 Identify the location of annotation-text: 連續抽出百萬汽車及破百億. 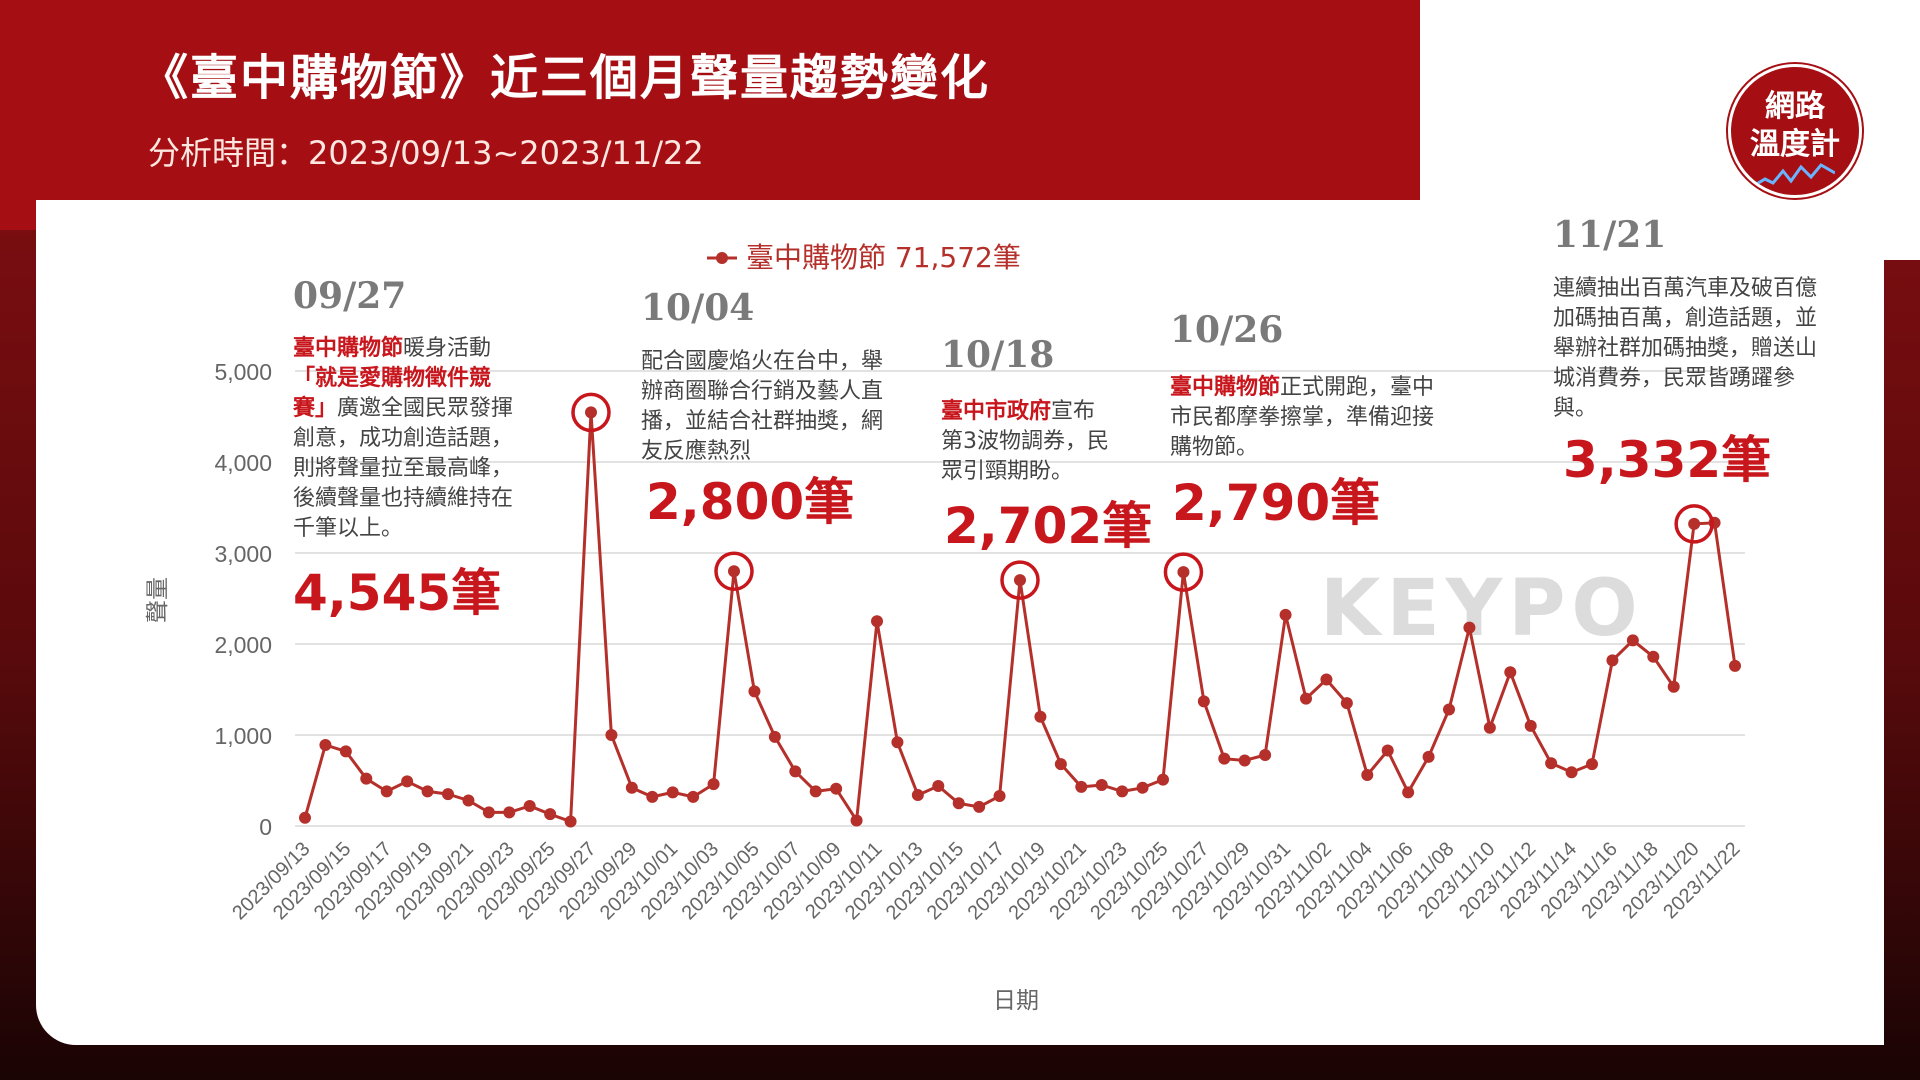
(1685, 288).